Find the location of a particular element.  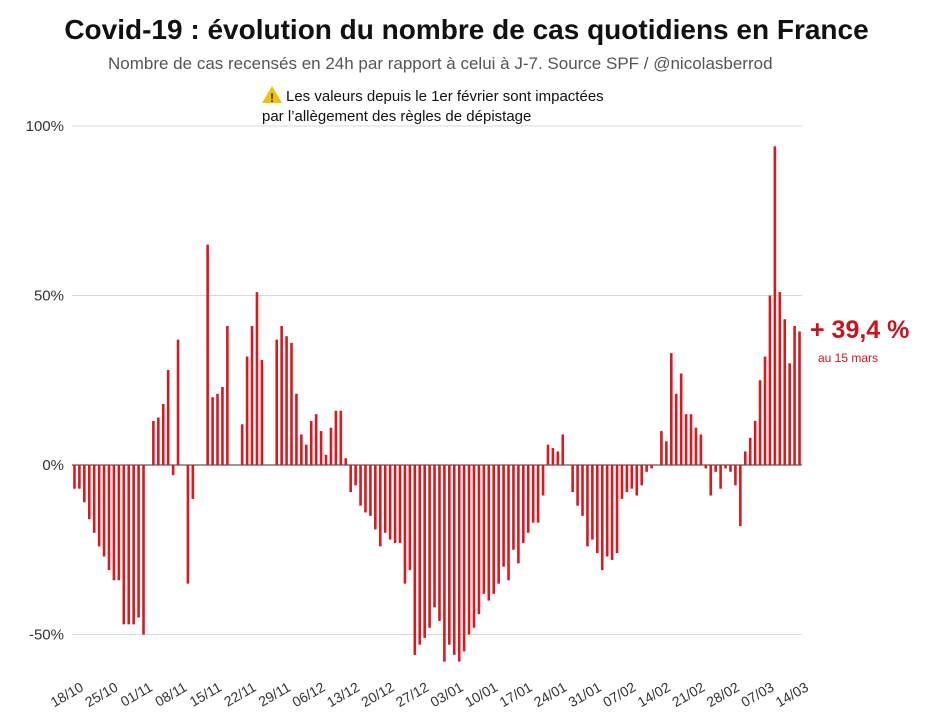

y-tick-label: 0% is located at coordinates (53, 465).